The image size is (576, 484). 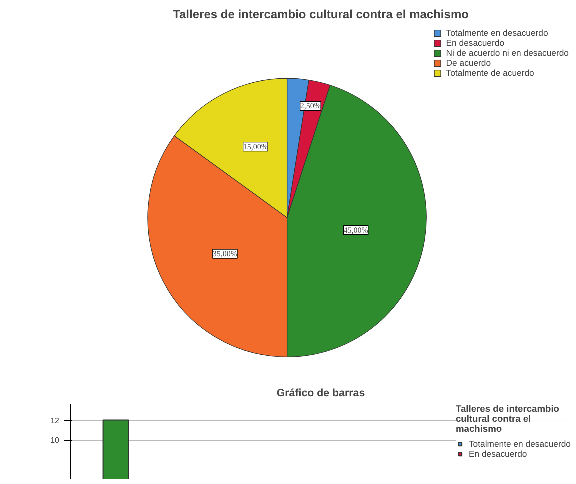 What do you see at coordinates (321, 15) in the screenshot?
I see `chart-title: Talleres de intercambio cultural contra el machismo` at bounding box center [321, 15].